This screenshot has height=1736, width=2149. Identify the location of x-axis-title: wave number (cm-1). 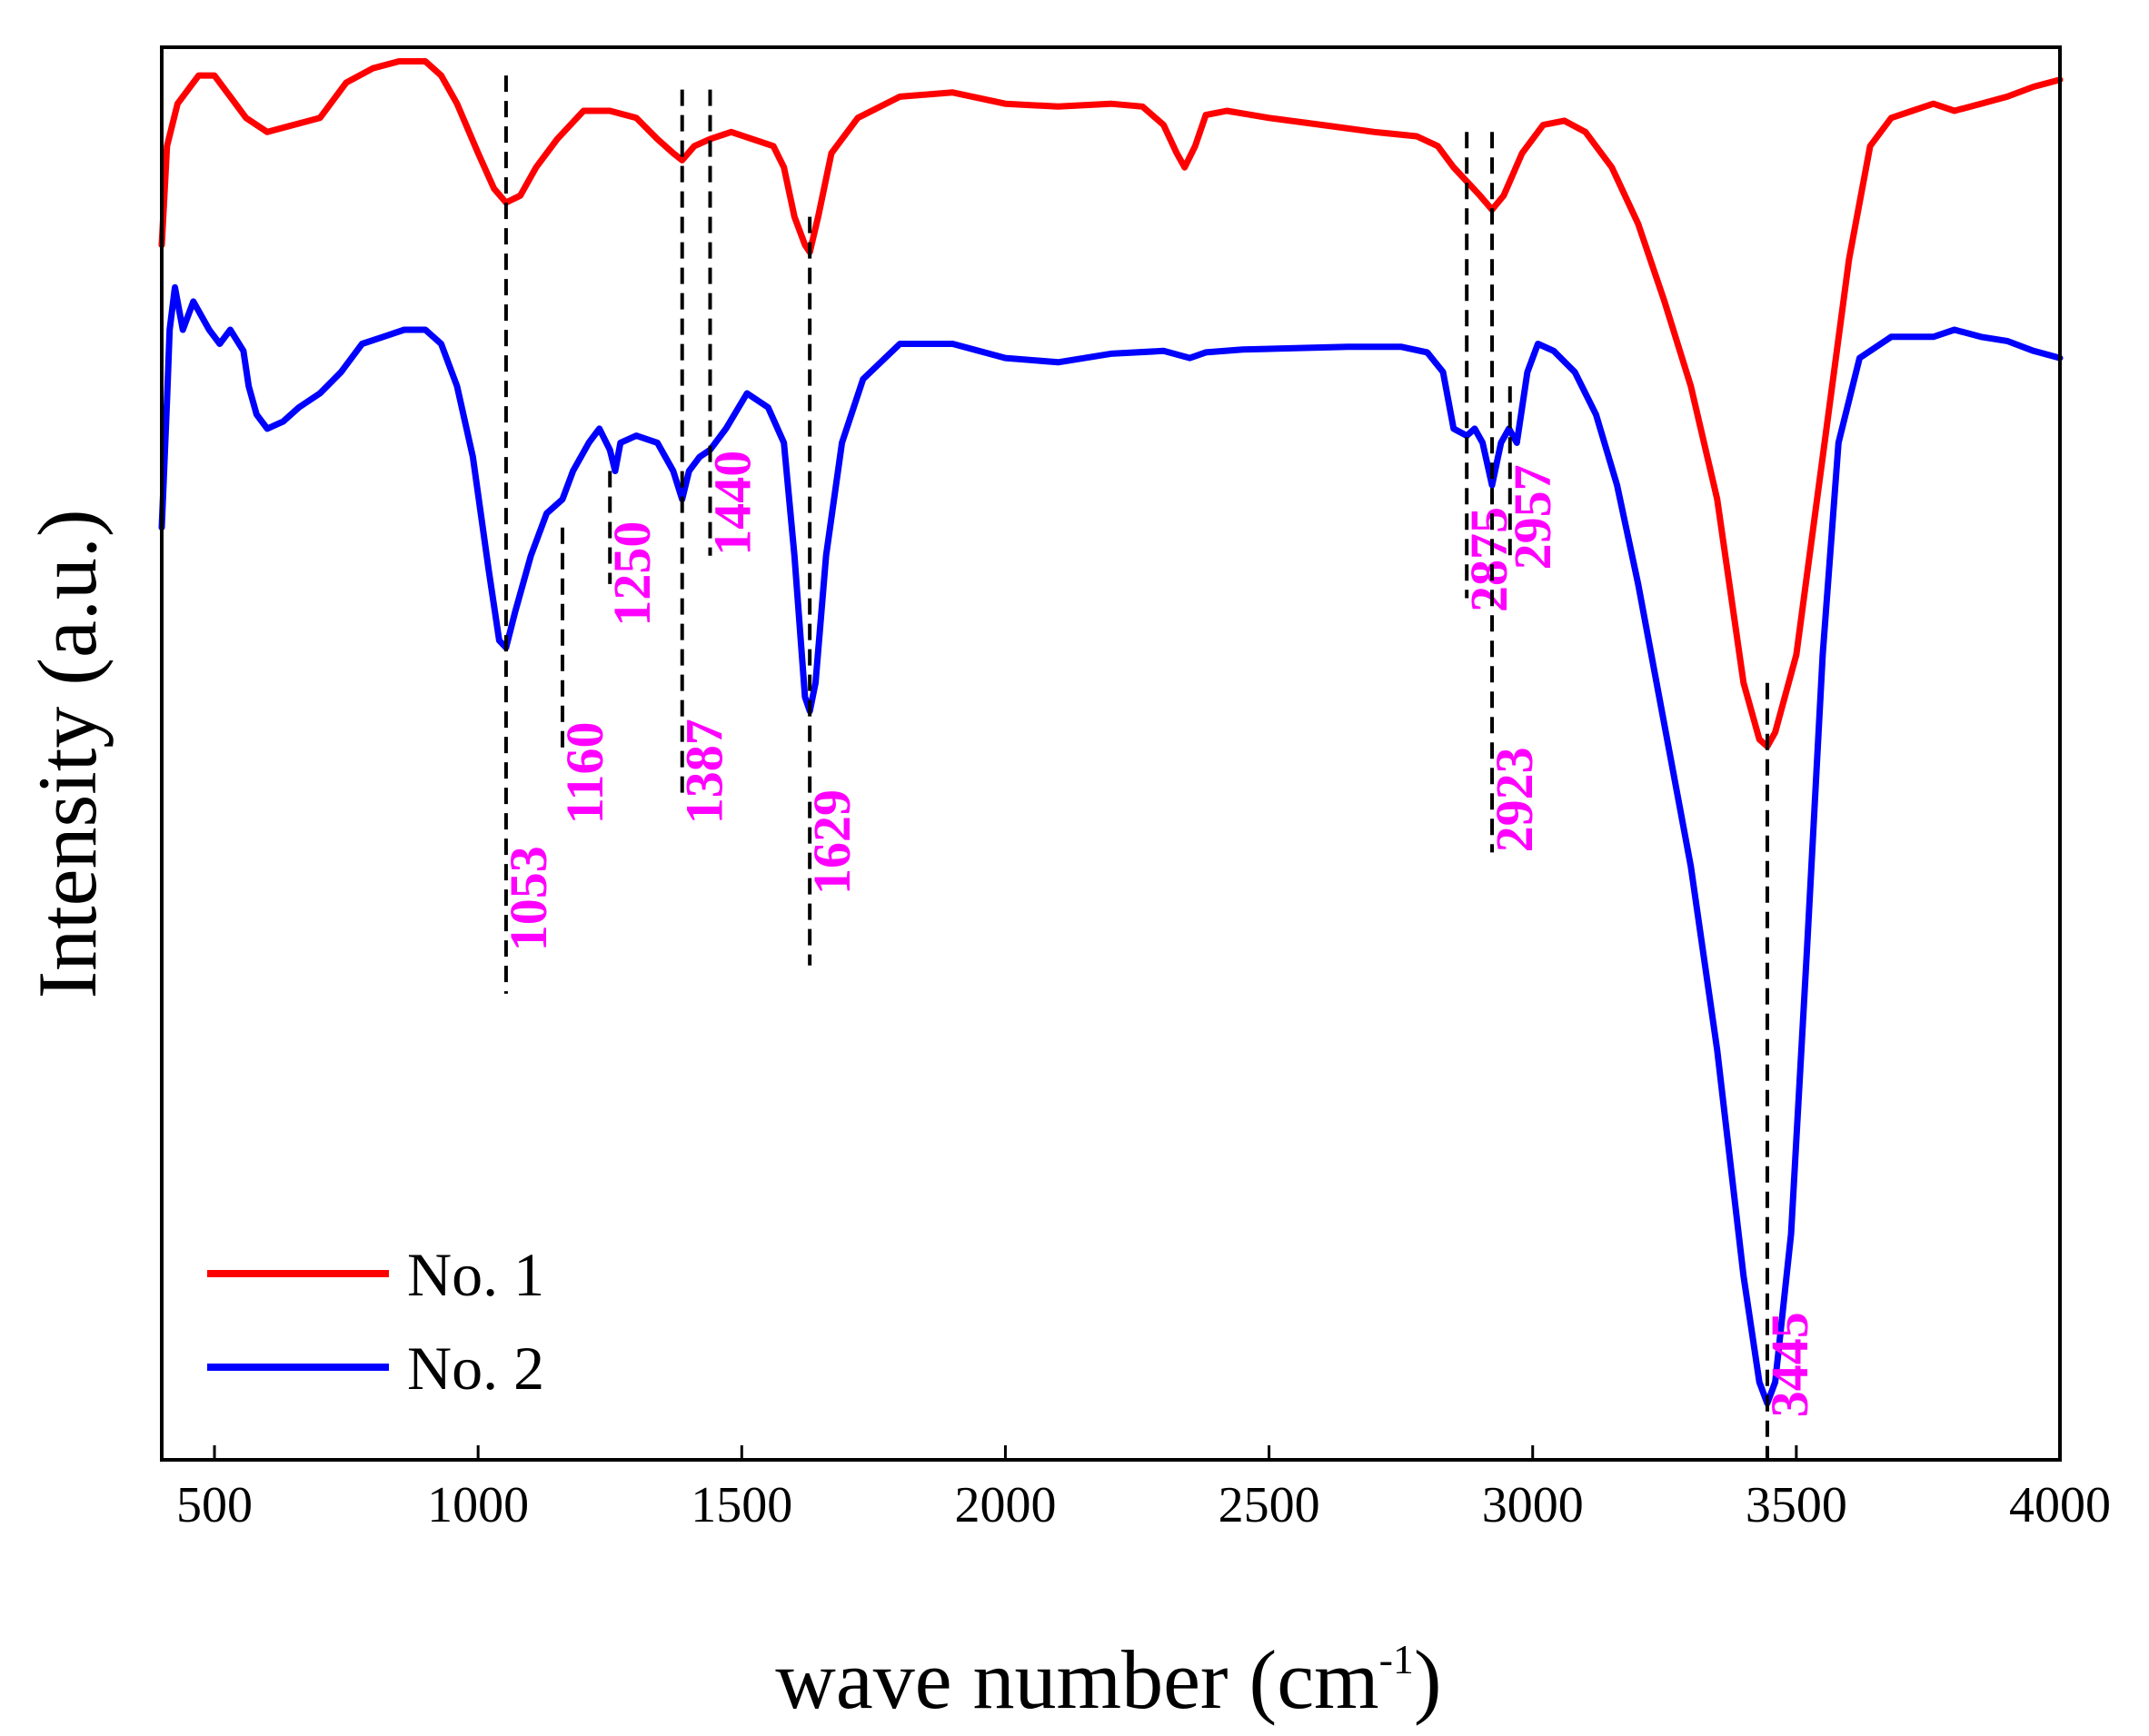
(1108, 1679).